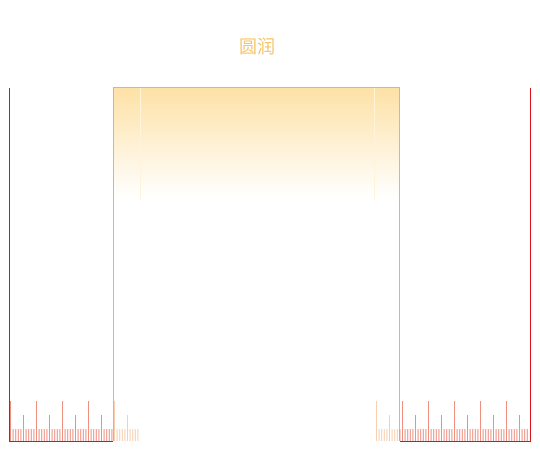 This screenshot has width=540, height=450. I want to click on title: 圆润, so click(257, 47).